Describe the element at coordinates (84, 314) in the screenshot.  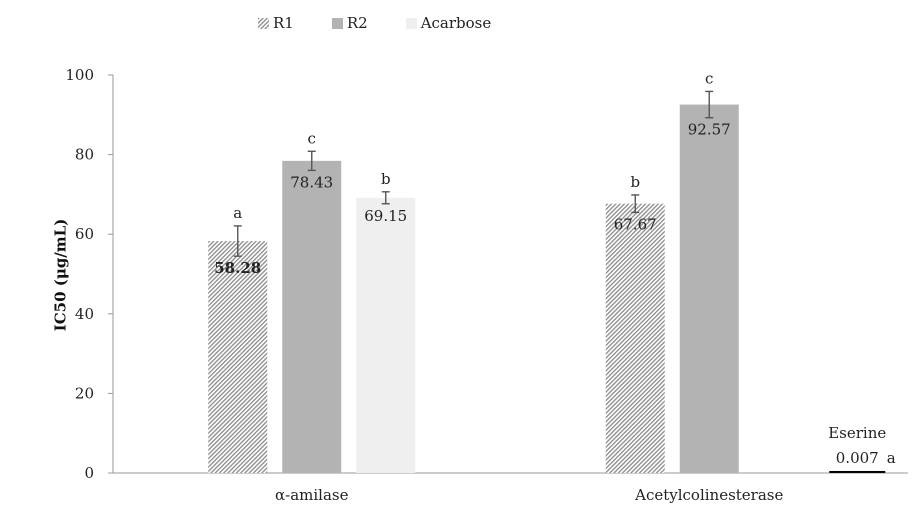
I see `y-tick-label: 40` at that location.